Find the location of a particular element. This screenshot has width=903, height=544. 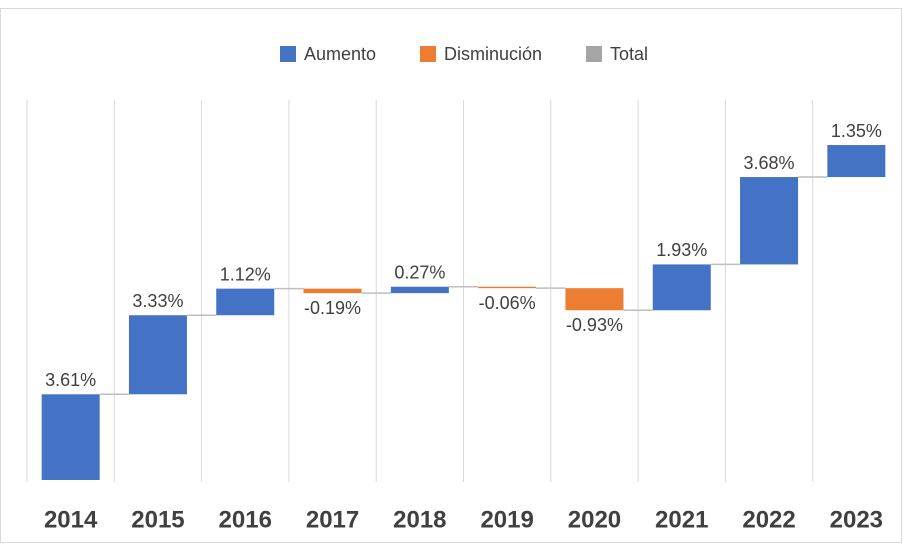

x-tick-label: 2019 is located at coordinates (506, 519).